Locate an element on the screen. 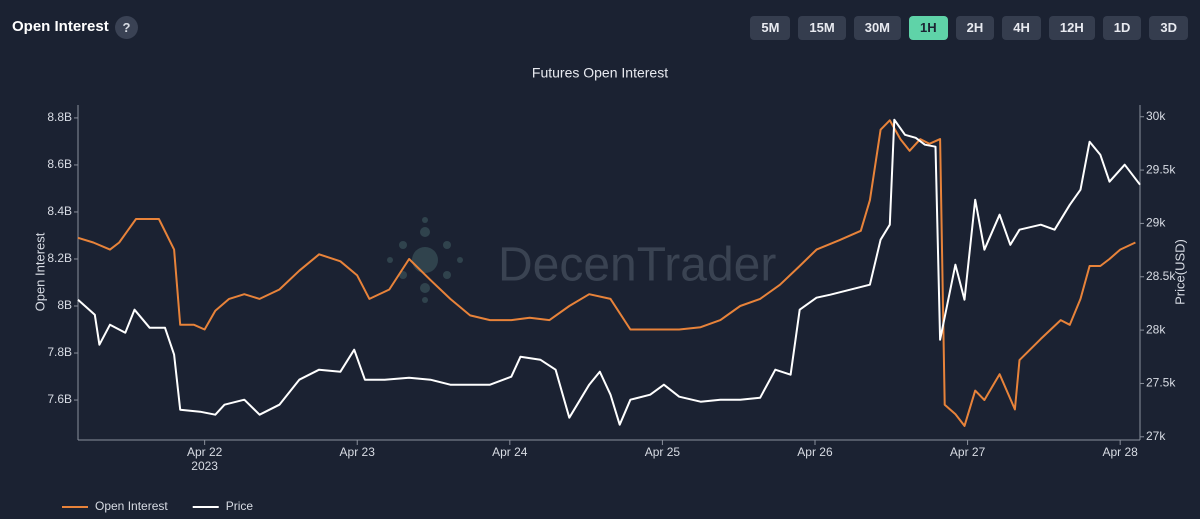 This screenshot has height=519, width=1200. timeframe-button: 12H is located at coordinates (1071, 28).